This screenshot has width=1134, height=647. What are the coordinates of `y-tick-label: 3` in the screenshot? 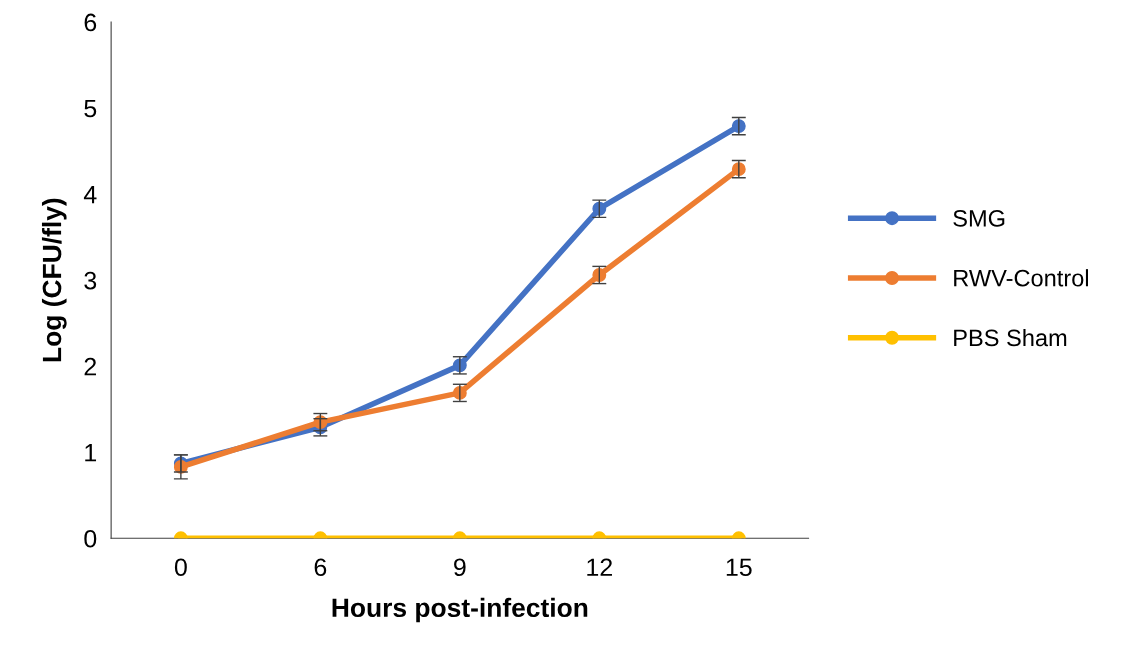 It's located at (90, 280).